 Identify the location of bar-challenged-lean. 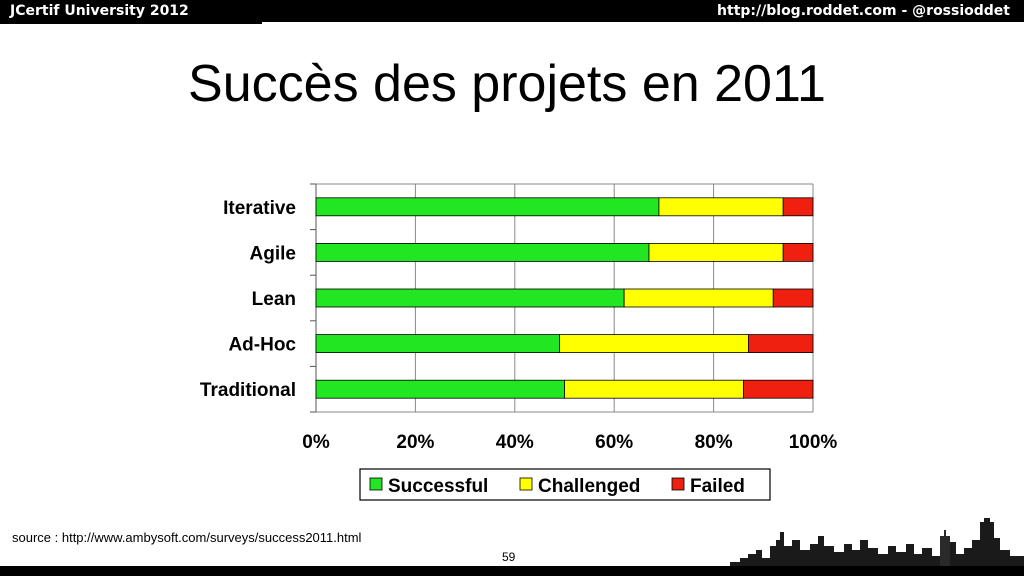
(698, 298).